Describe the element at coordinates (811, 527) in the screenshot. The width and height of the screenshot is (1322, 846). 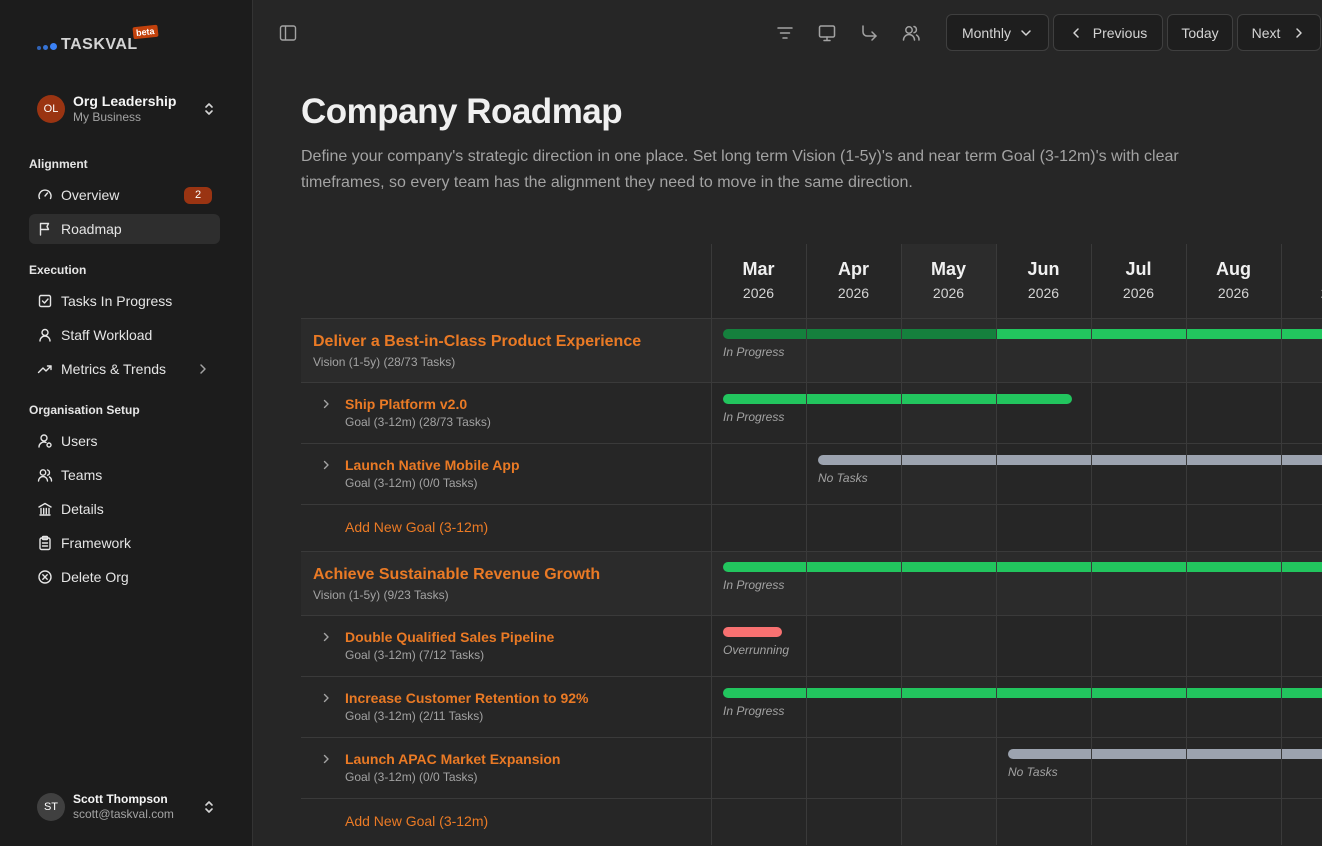
I see `add-goal-row: Add New Goal (3-12m)` at that location.